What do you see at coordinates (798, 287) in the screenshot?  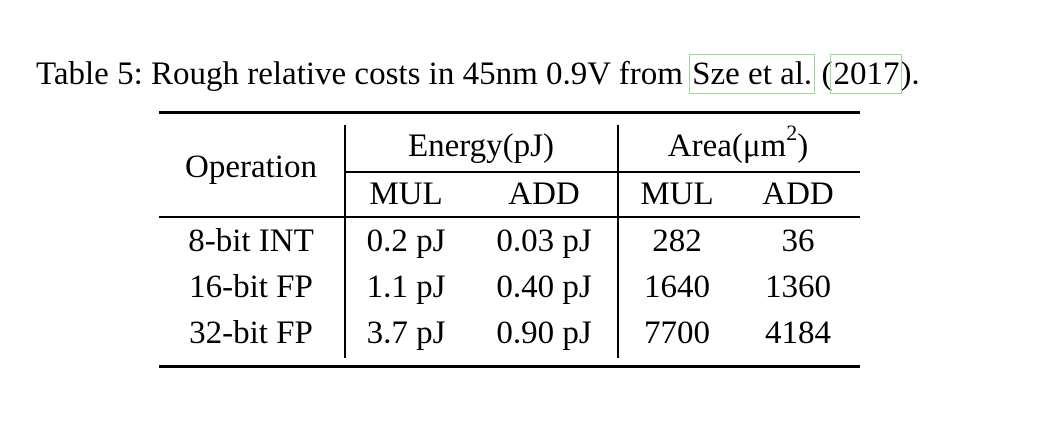 I see `cell-area-add: 1360` at bounding box center [798, 287].